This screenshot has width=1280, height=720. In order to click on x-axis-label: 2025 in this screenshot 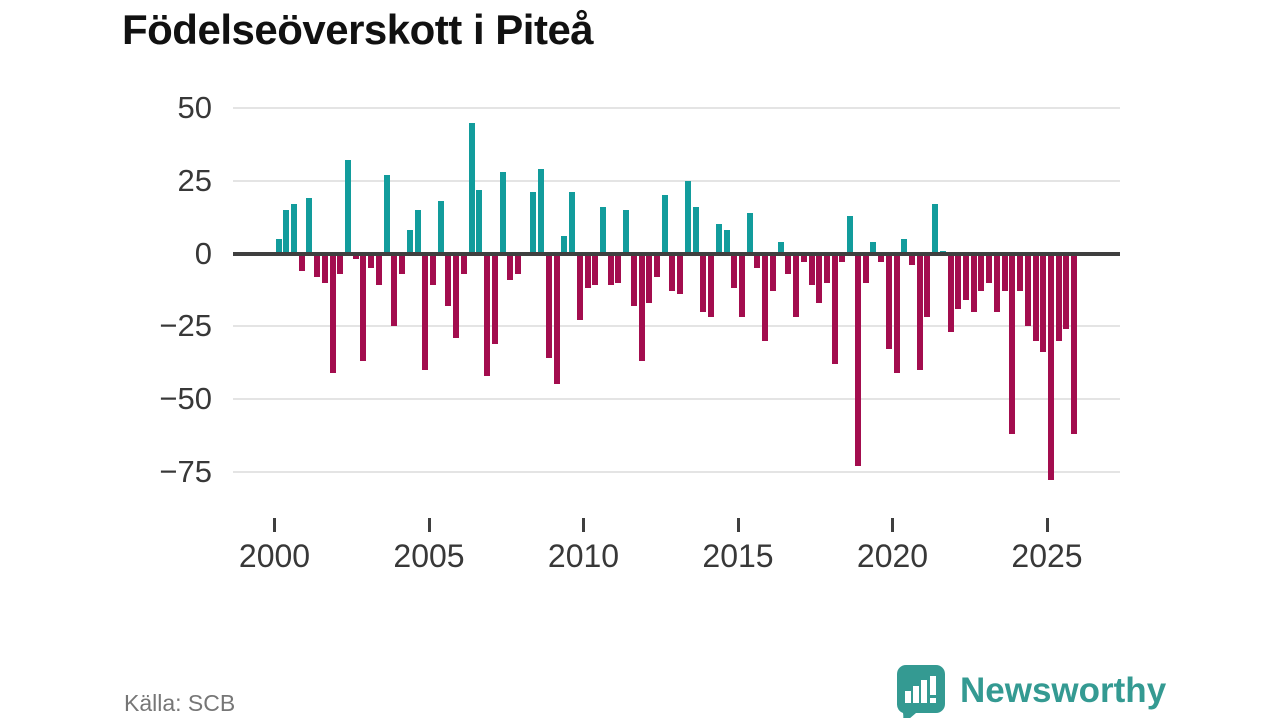, I will do `click(1047, 556)`.